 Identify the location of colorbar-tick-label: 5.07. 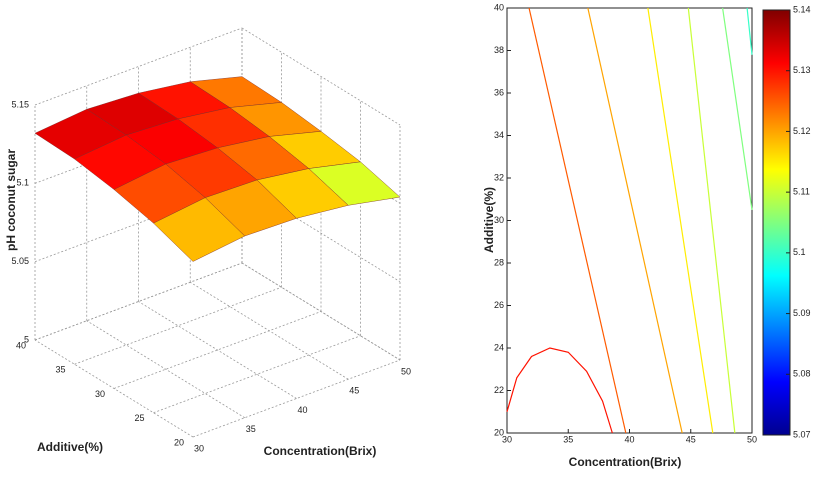
(802, 434).